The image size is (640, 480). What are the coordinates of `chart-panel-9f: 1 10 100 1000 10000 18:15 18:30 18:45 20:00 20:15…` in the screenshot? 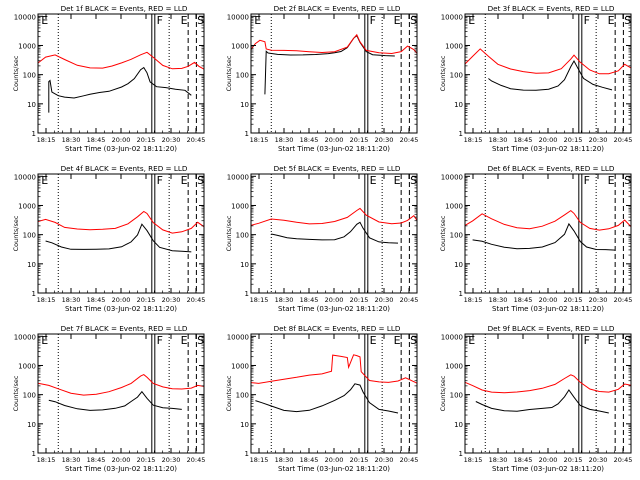 It's located at (535, 398).